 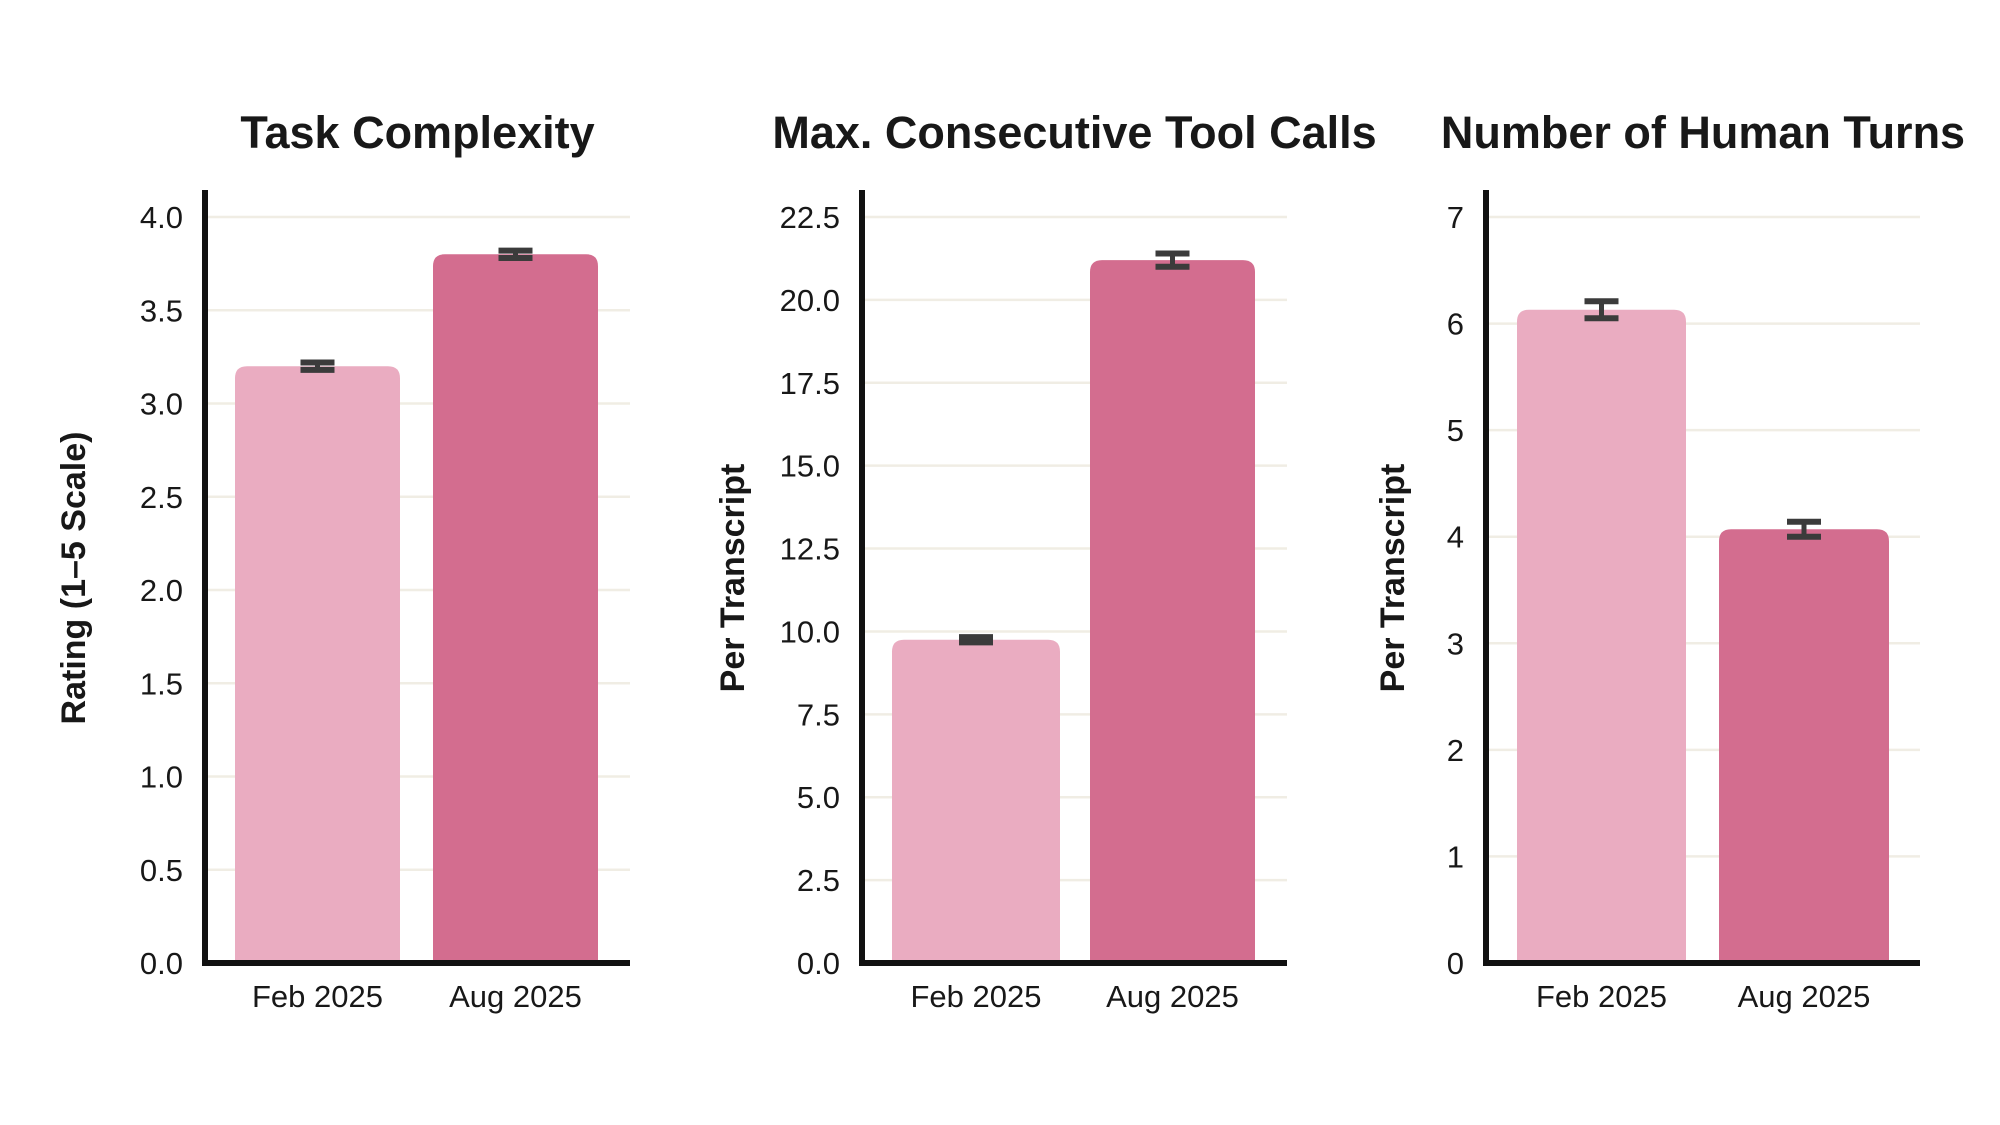 I want to click on chart-title: Number of Human Turns, so click(x=1703, y=132).